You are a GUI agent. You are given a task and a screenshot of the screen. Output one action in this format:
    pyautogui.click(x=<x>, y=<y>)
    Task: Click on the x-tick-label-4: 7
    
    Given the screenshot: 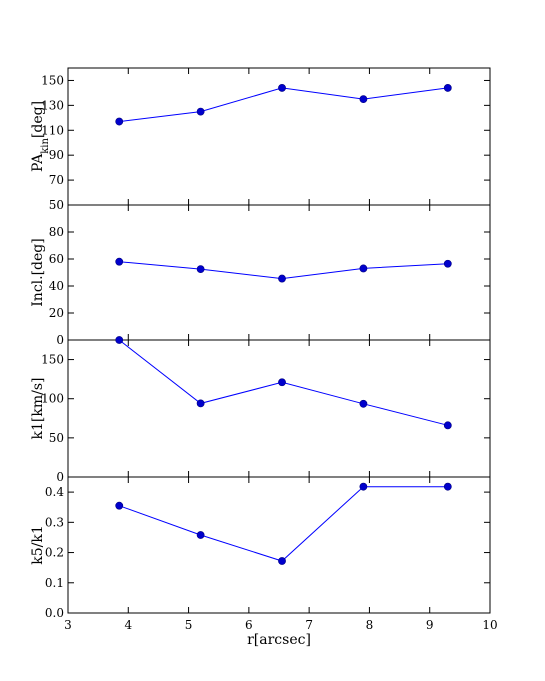 What is the action you would take?
    pyautogui.click(x=309, y=625)
    